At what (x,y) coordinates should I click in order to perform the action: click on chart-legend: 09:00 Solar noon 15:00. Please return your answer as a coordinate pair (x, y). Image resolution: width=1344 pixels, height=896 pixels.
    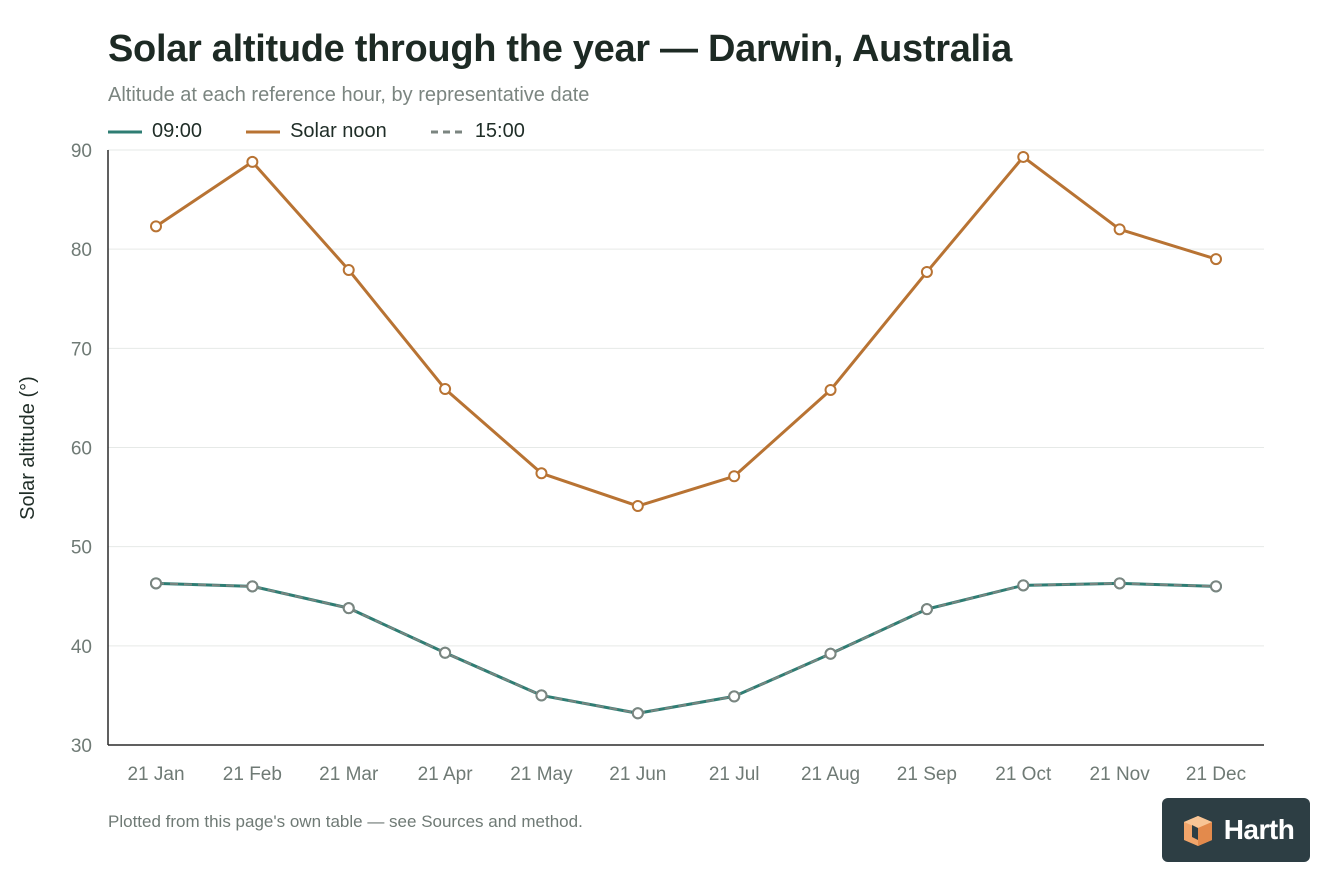
    Looking at the image, I should click on (338, 131).